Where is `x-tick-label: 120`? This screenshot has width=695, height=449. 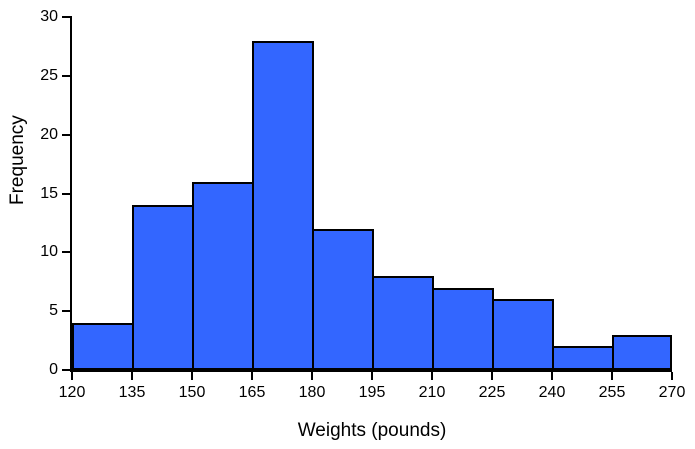
x-tick-label: 120 is located at coordinates (72, 392).